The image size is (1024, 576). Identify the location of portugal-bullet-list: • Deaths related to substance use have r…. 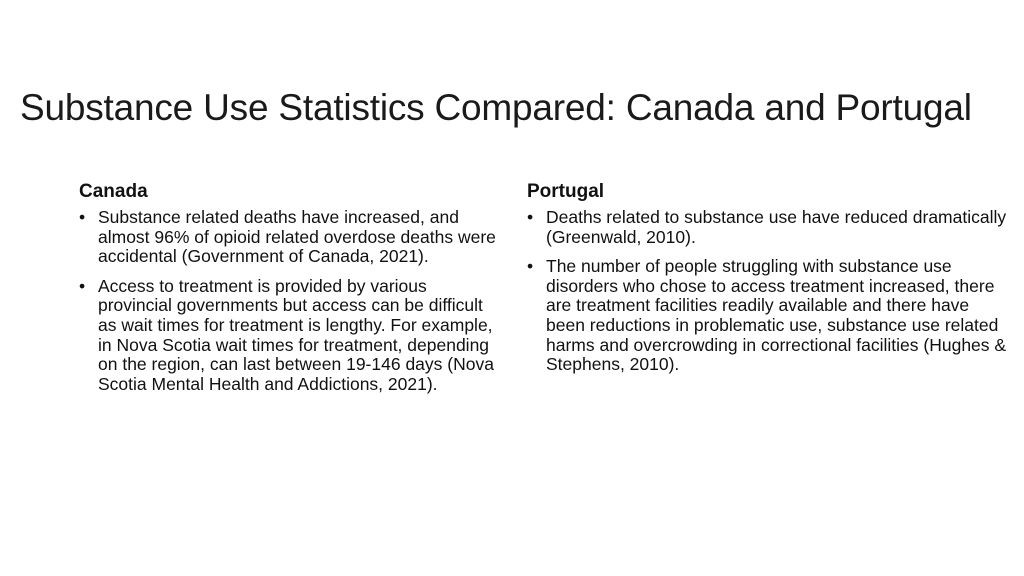
(767, 291).